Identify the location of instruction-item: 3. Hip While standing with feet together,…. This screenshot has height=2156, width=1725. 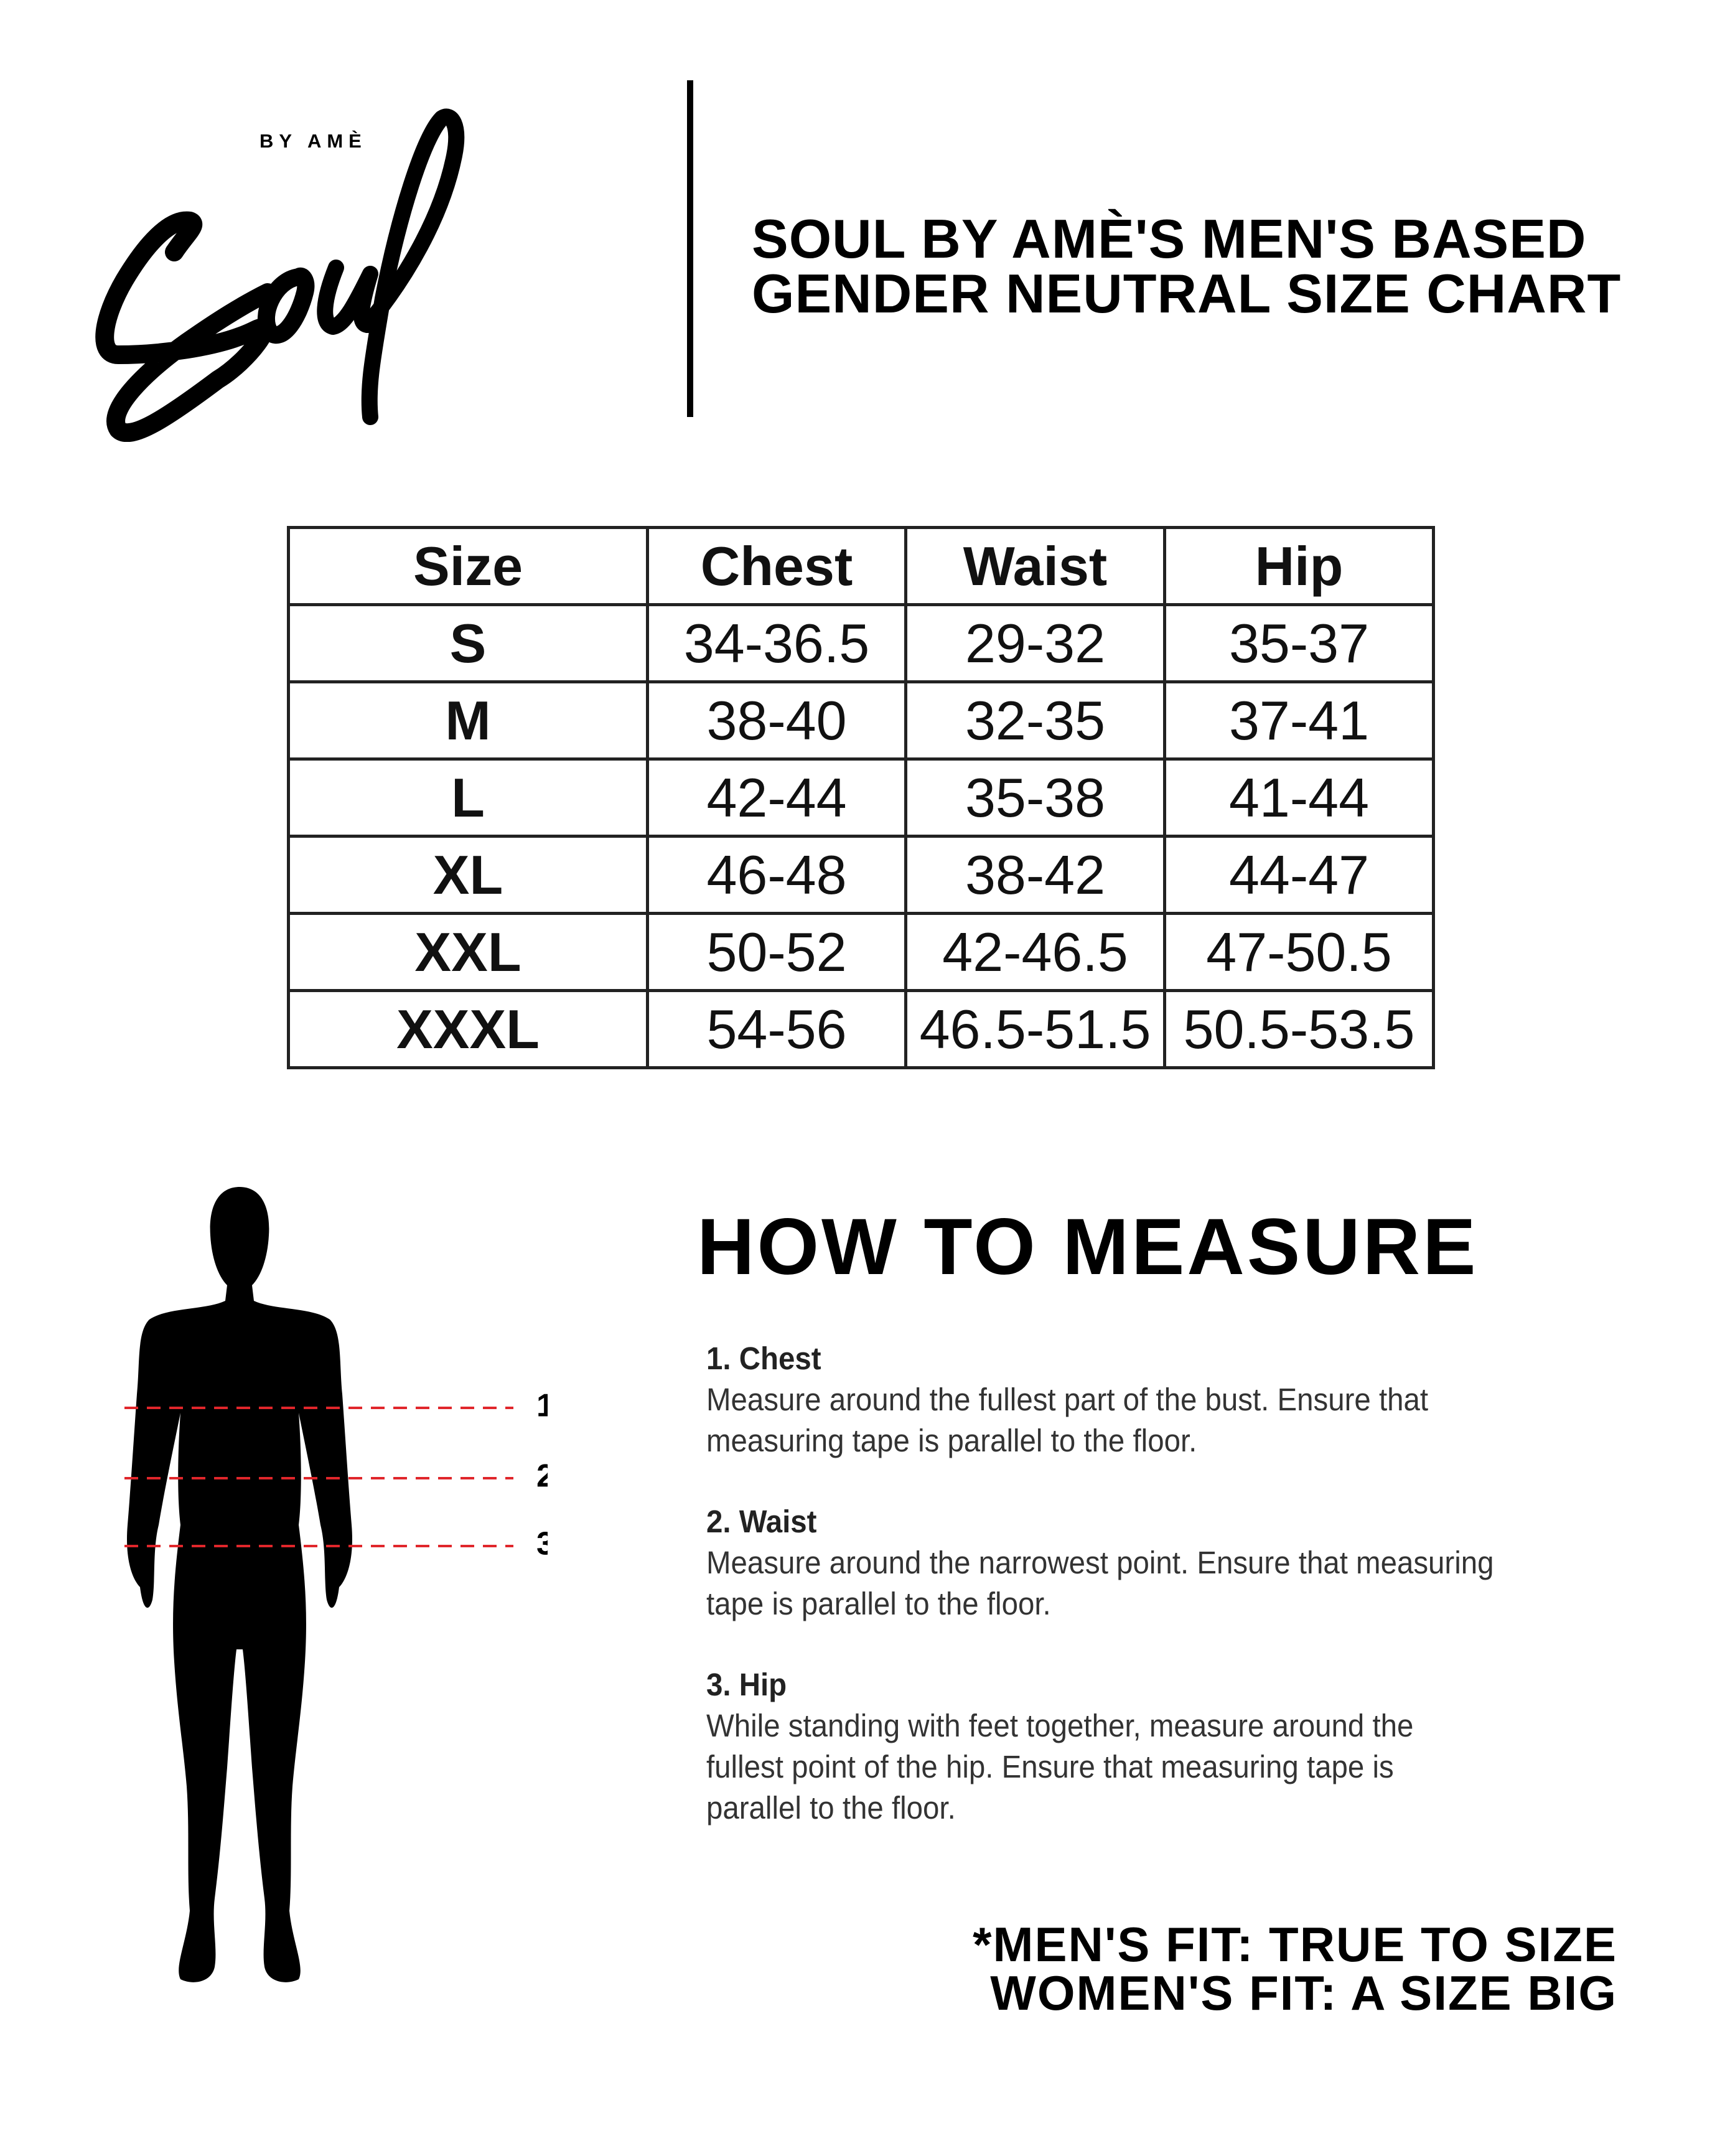
(1173, 1747).